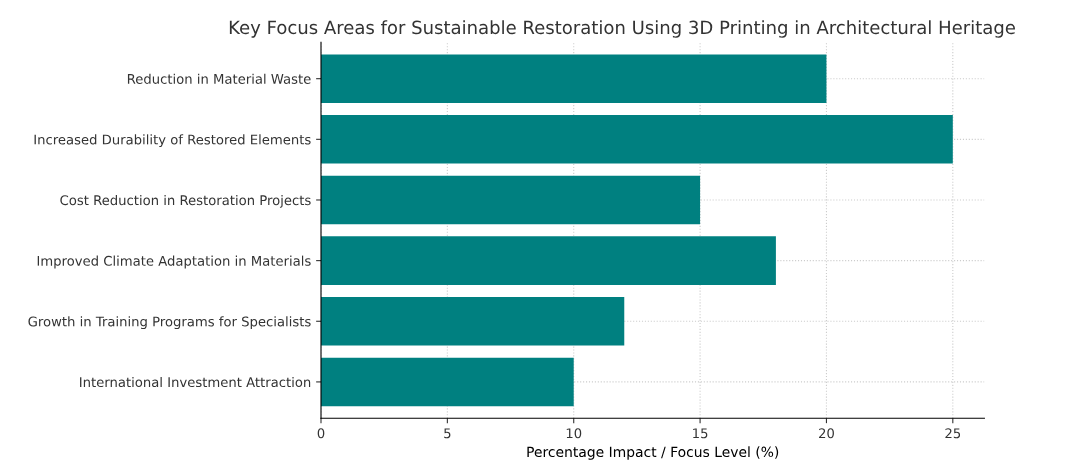  Describe the element at coordinates (700, 433) in the screenshot. I see `x-tick-label: 15` at that location.